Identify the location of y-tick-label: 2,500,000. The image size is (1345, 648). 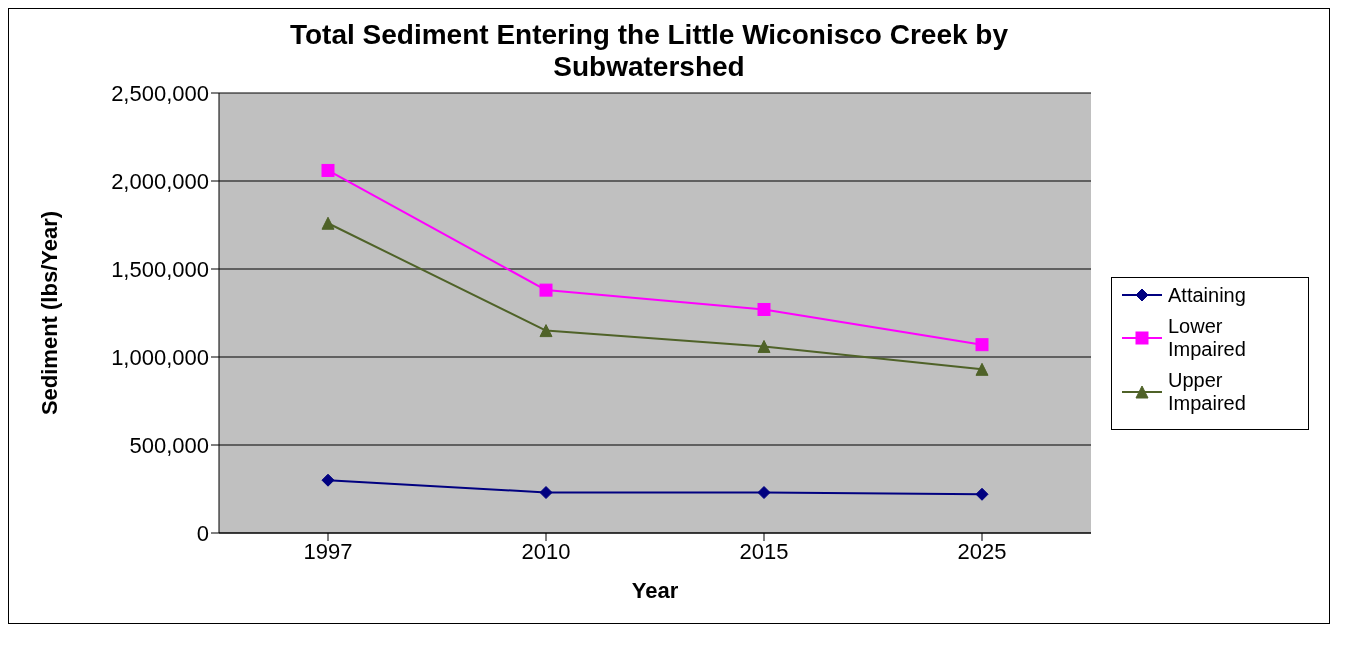
(160, 93).